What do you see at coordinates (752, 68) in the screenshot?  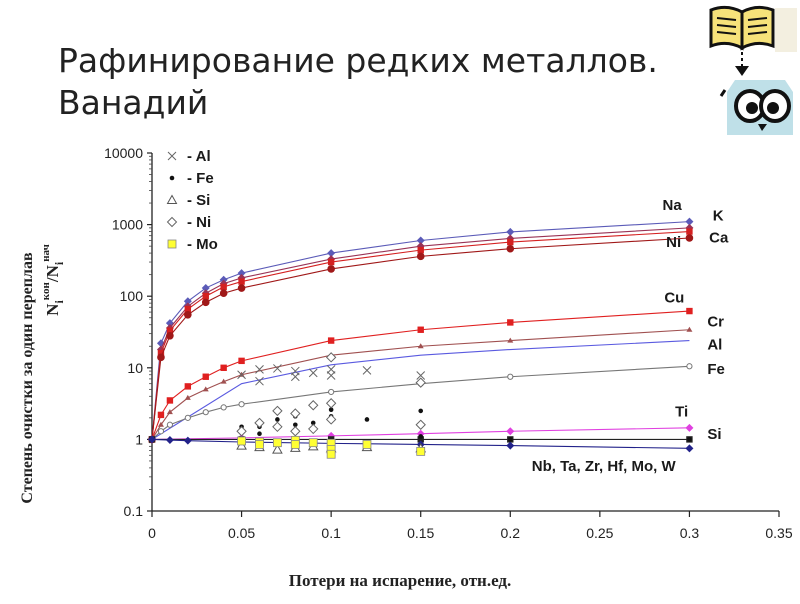 I see `book-and-owl-icon` at bounding box center [752, 68].